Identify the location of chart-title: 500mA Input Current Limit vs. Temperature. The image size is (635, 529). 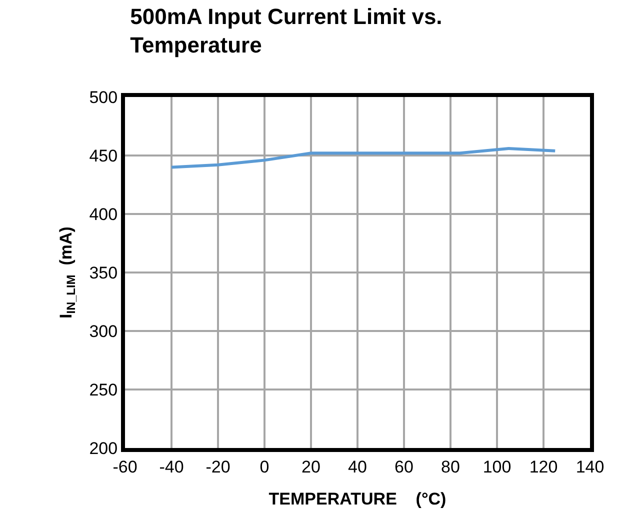
(286, 31).